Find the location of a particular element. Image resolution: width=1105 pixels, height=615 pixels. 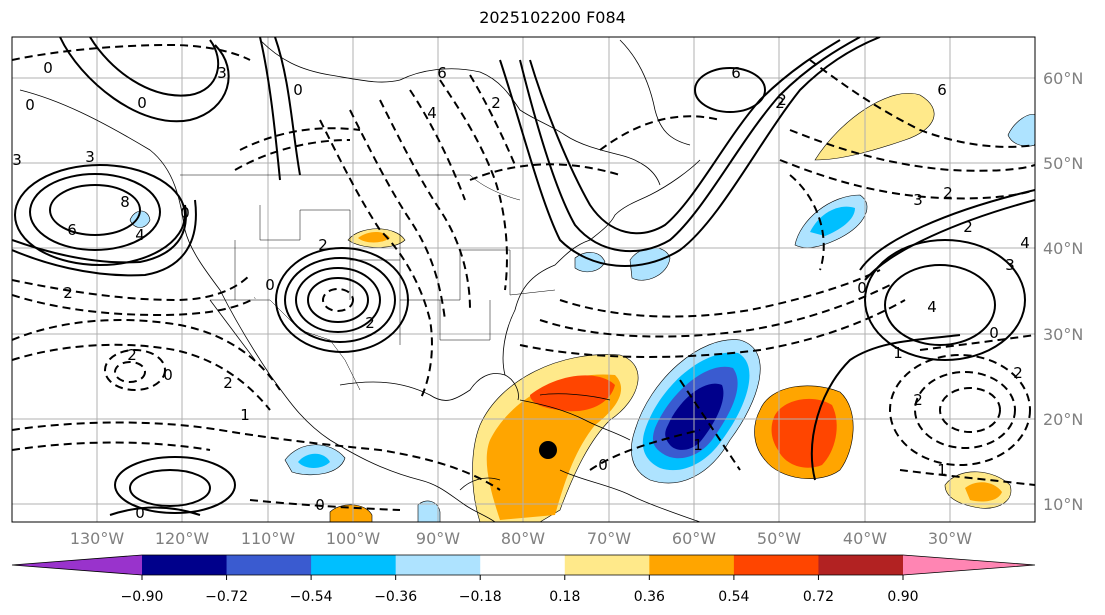

colorbar-extend-min is located at coordinates (77, 565).